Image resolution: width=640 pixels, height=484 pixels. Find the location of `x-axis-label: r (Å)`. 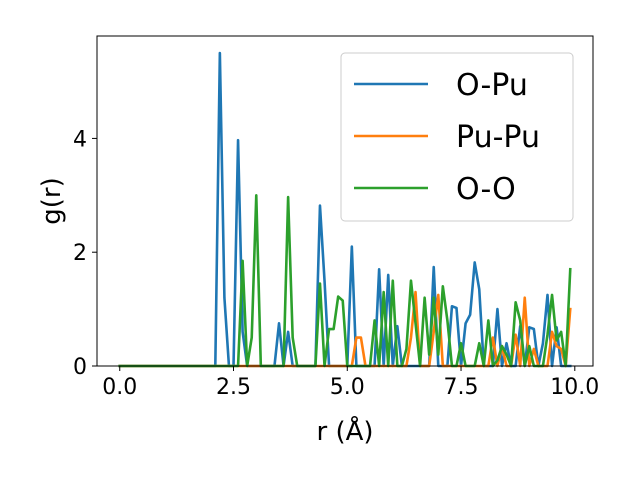

x-axis-label: r (Å) is located at coordinates (344, 431).